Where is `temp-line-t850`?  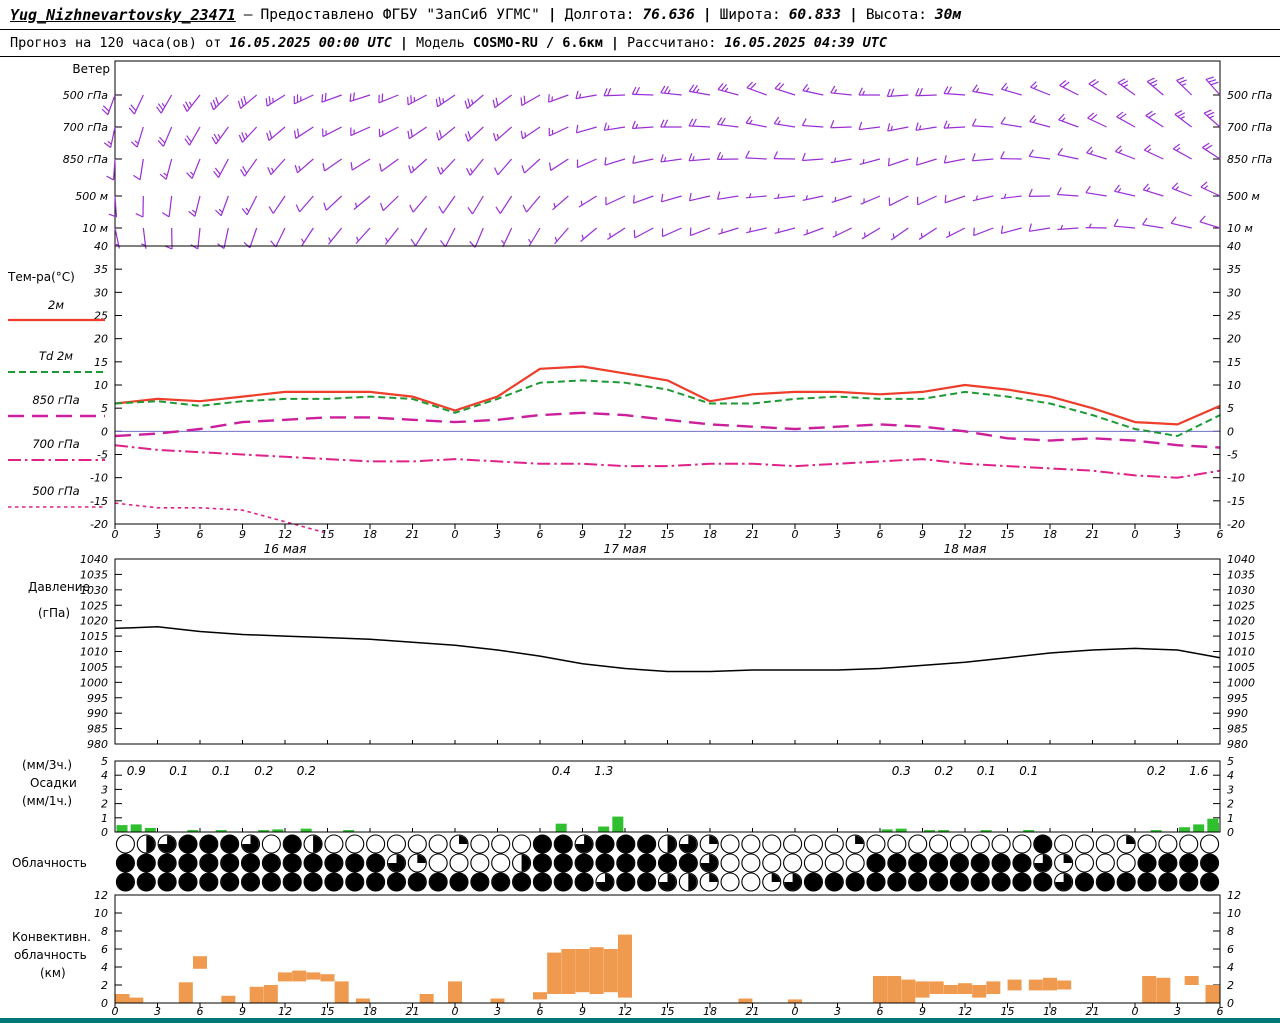
temp-line-t850 is located at coordinates (667, 430).